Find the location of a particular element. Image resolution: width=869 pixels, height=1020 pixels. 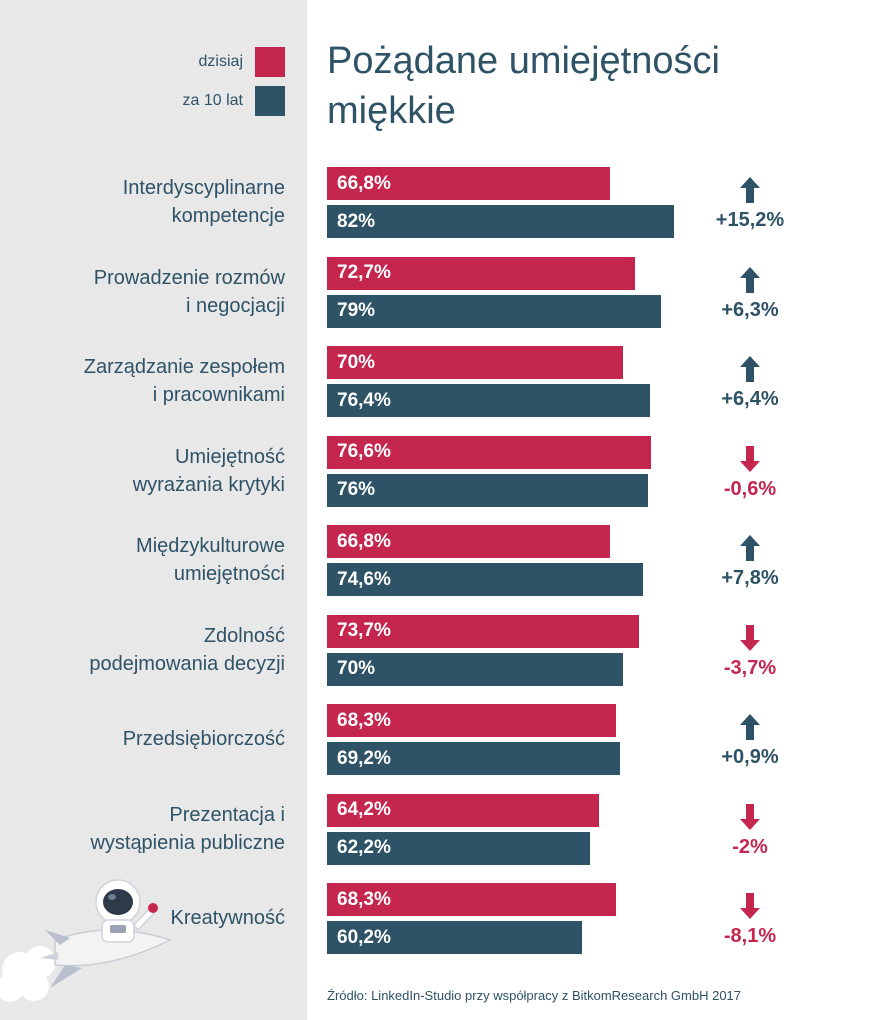

astronaut-rocket-illustration is located at coordinates (86, 940).